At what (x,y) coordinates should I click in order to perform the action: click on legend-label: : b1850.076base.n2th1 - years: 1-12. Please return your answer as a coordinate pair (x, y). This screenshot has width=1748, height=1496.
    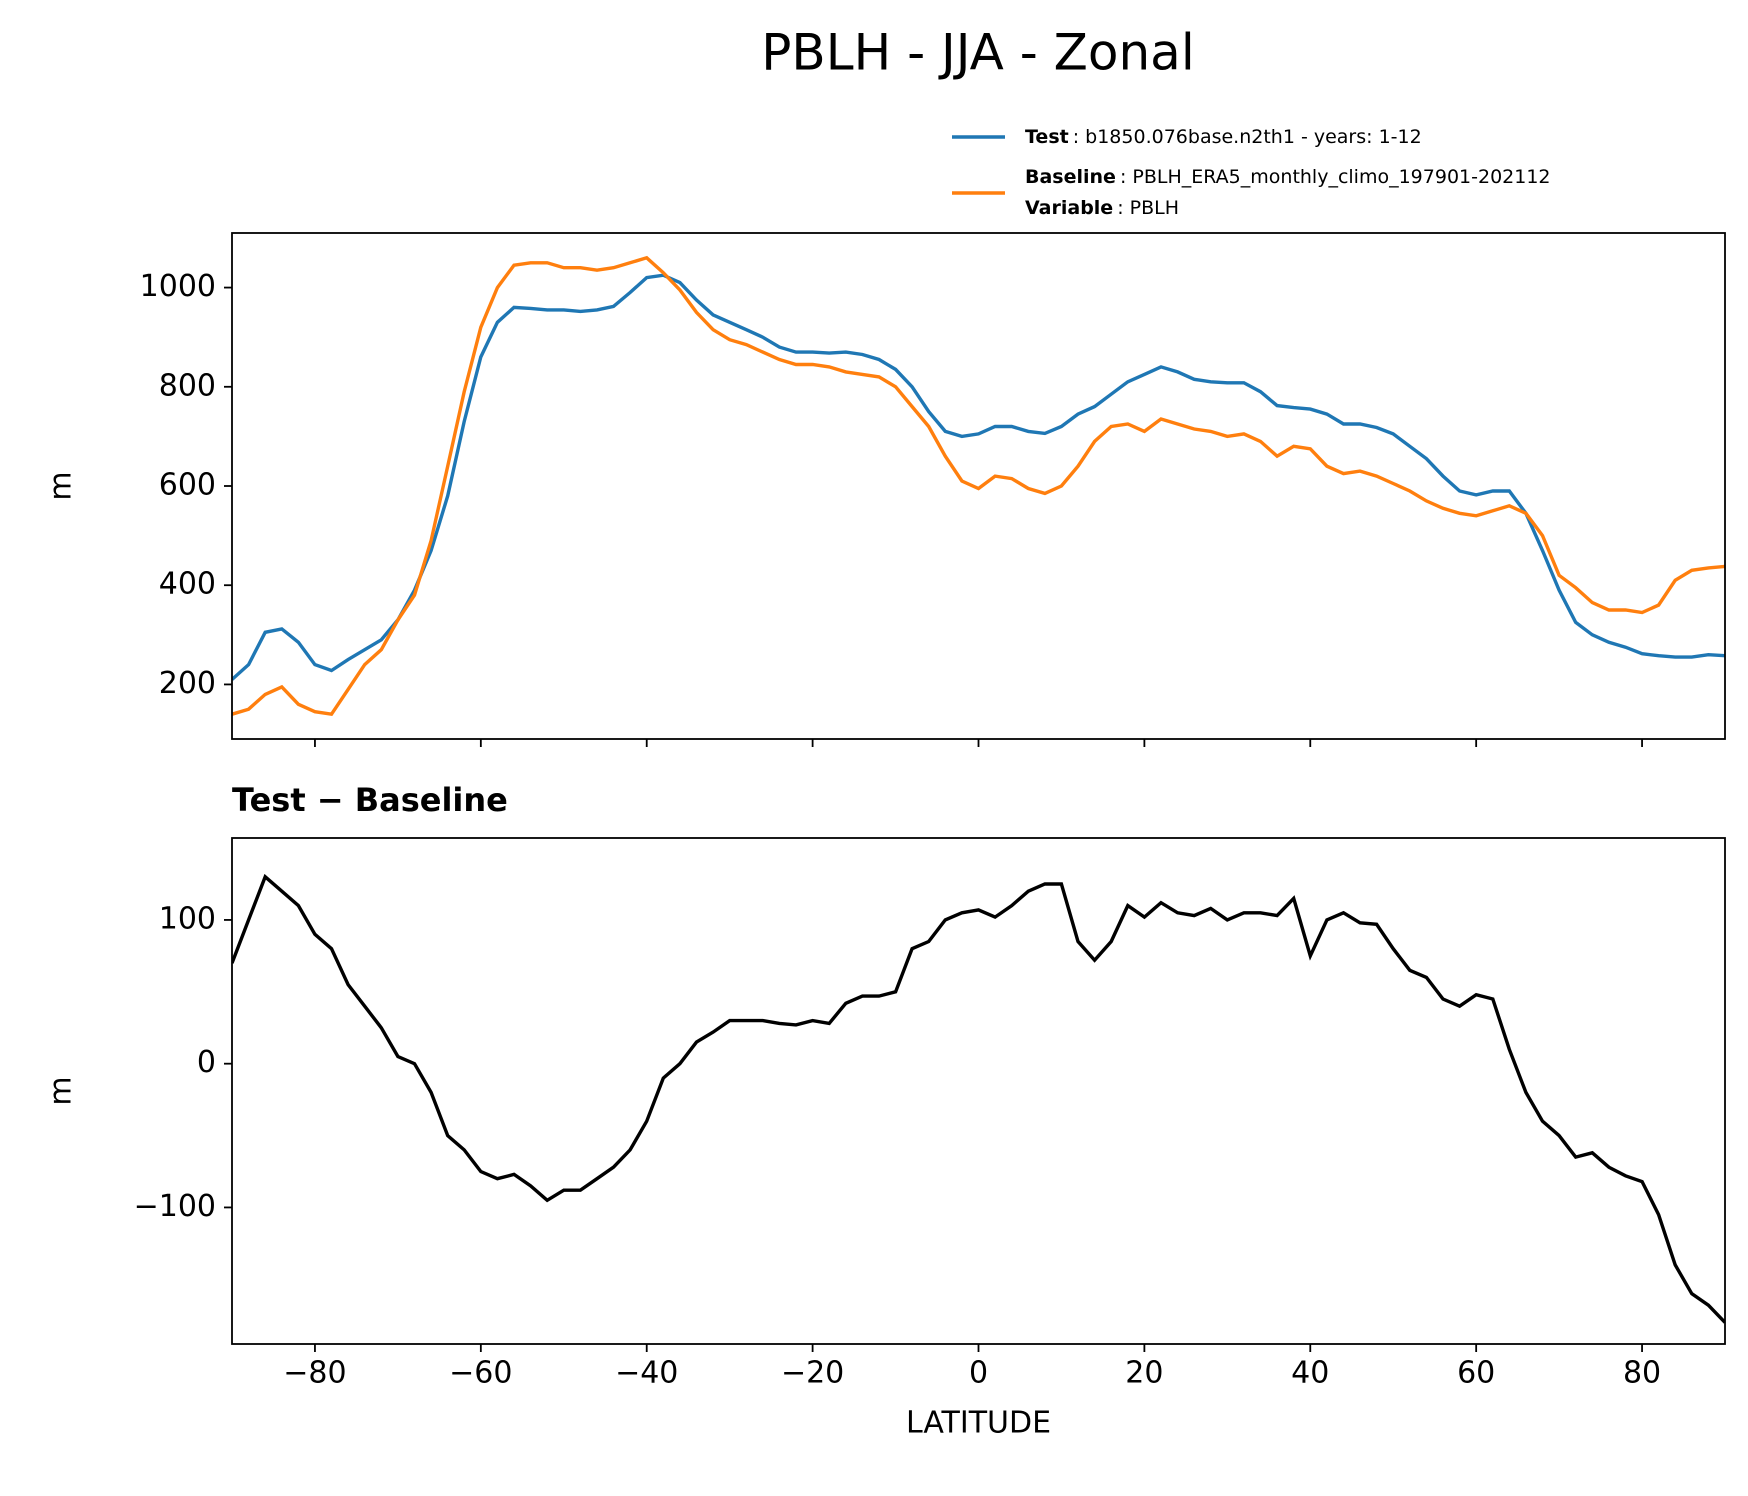
    Looking at the image, I should click on (1247, 137).